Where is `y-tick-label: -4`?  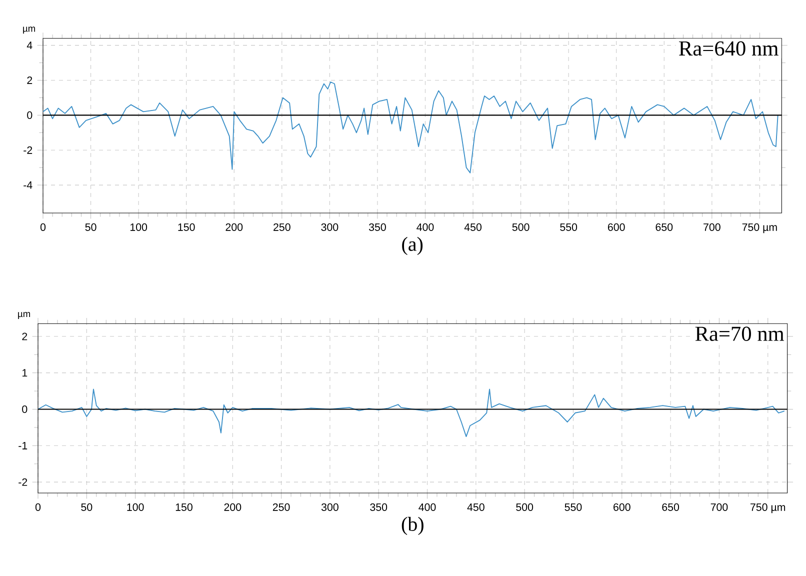 y-tick-label: -4 is located at coordinates (28, 185).